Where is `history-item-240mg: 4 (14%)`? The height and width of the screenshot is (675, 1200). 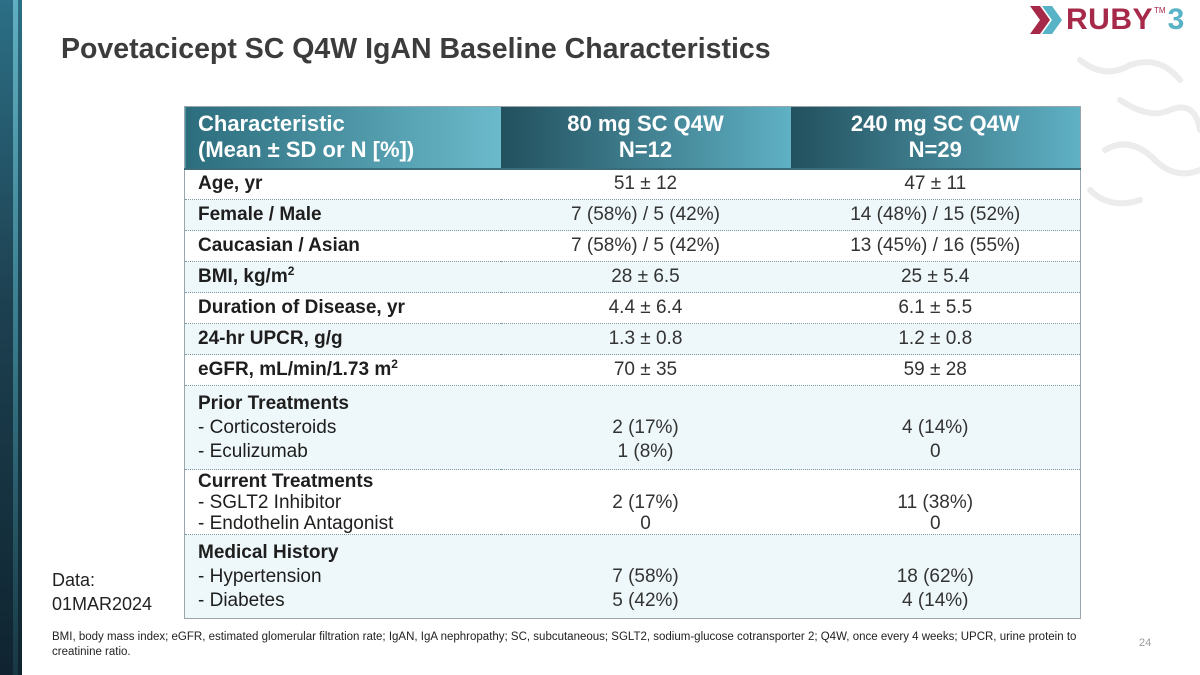
history-item-240mg: 4 (14%) is located at coordinates (935, 600).